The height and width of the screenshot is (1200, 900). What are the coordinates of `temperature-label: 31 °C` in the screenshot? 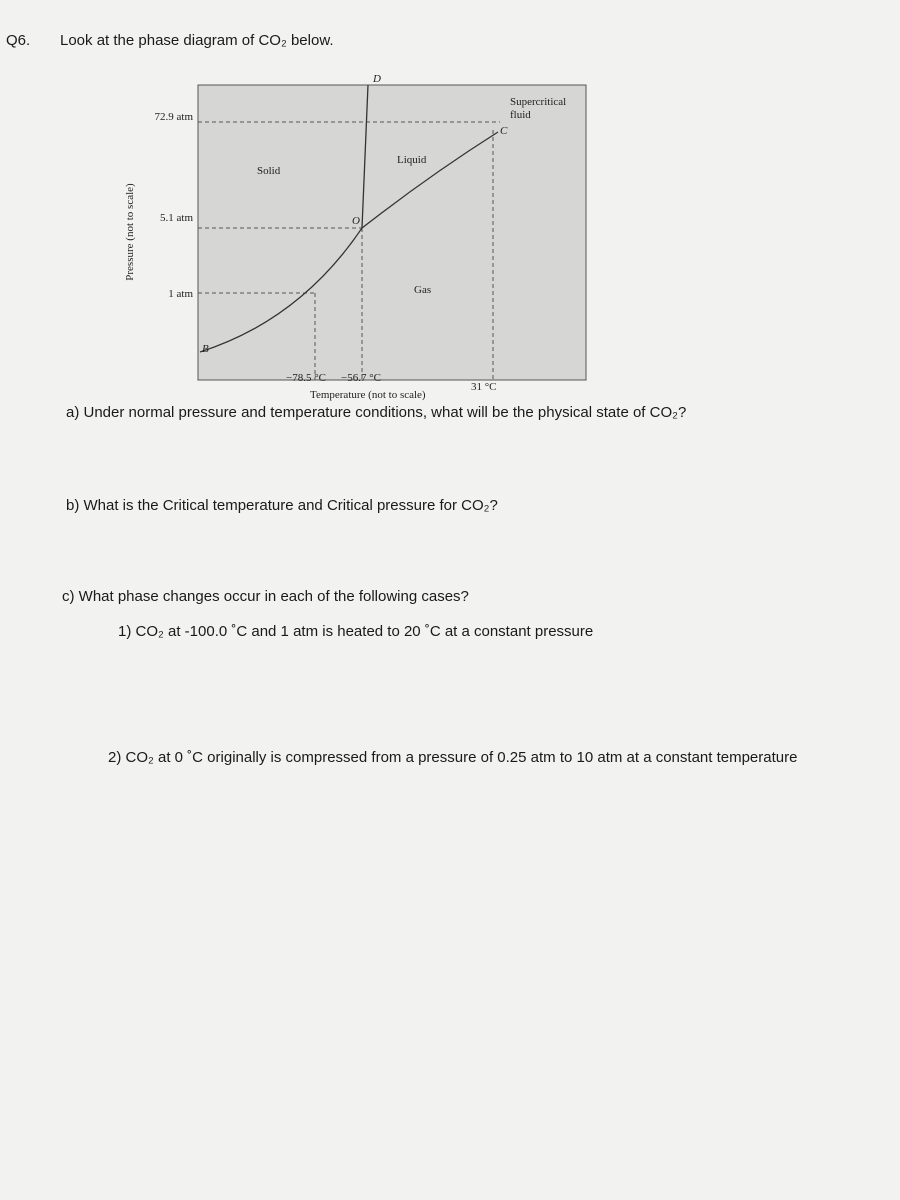 It's located at (484, 387).